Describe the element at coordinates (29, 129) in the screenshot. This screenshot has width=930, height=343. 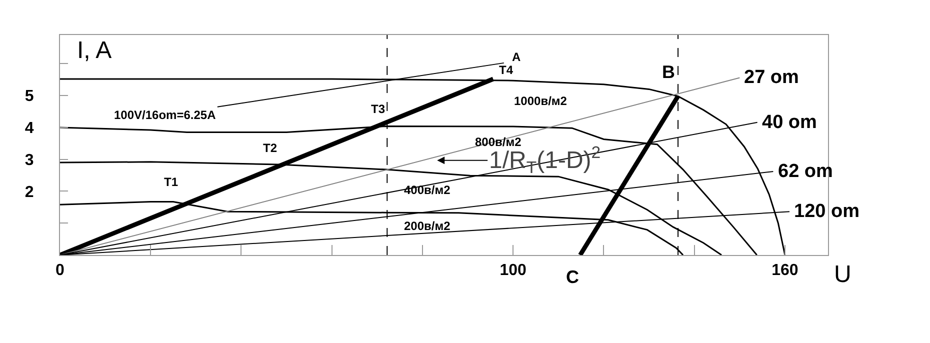
I see `y-tick-label: 4` at that location.